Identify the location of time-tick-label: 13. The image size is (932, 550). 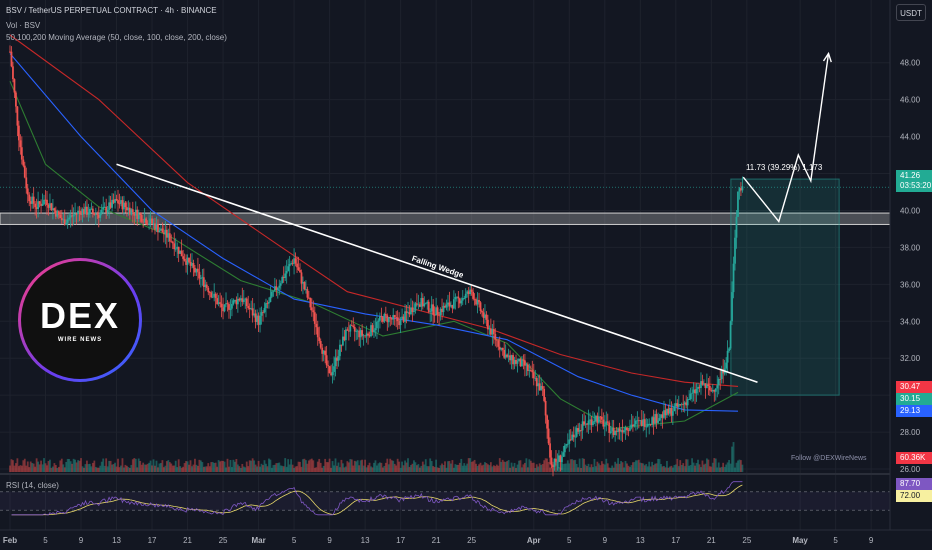
(116, 540).